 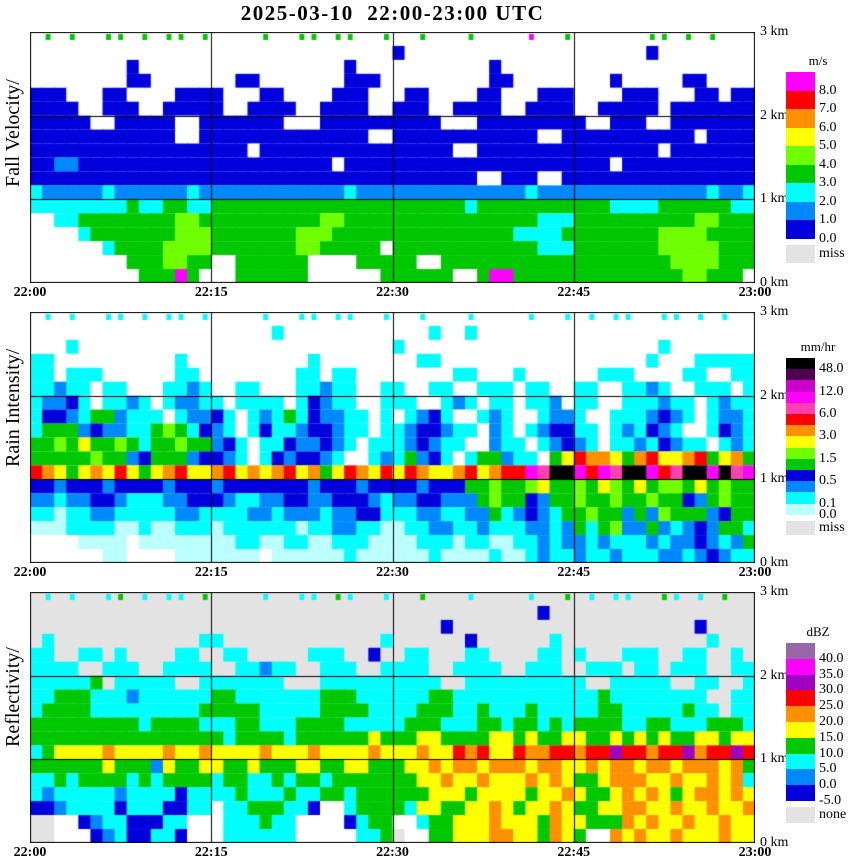 What do you see at coordinates (828, 201) in the screenshot?
I see `legend-tick-label: 2.0` at bounding box center [828, 201].